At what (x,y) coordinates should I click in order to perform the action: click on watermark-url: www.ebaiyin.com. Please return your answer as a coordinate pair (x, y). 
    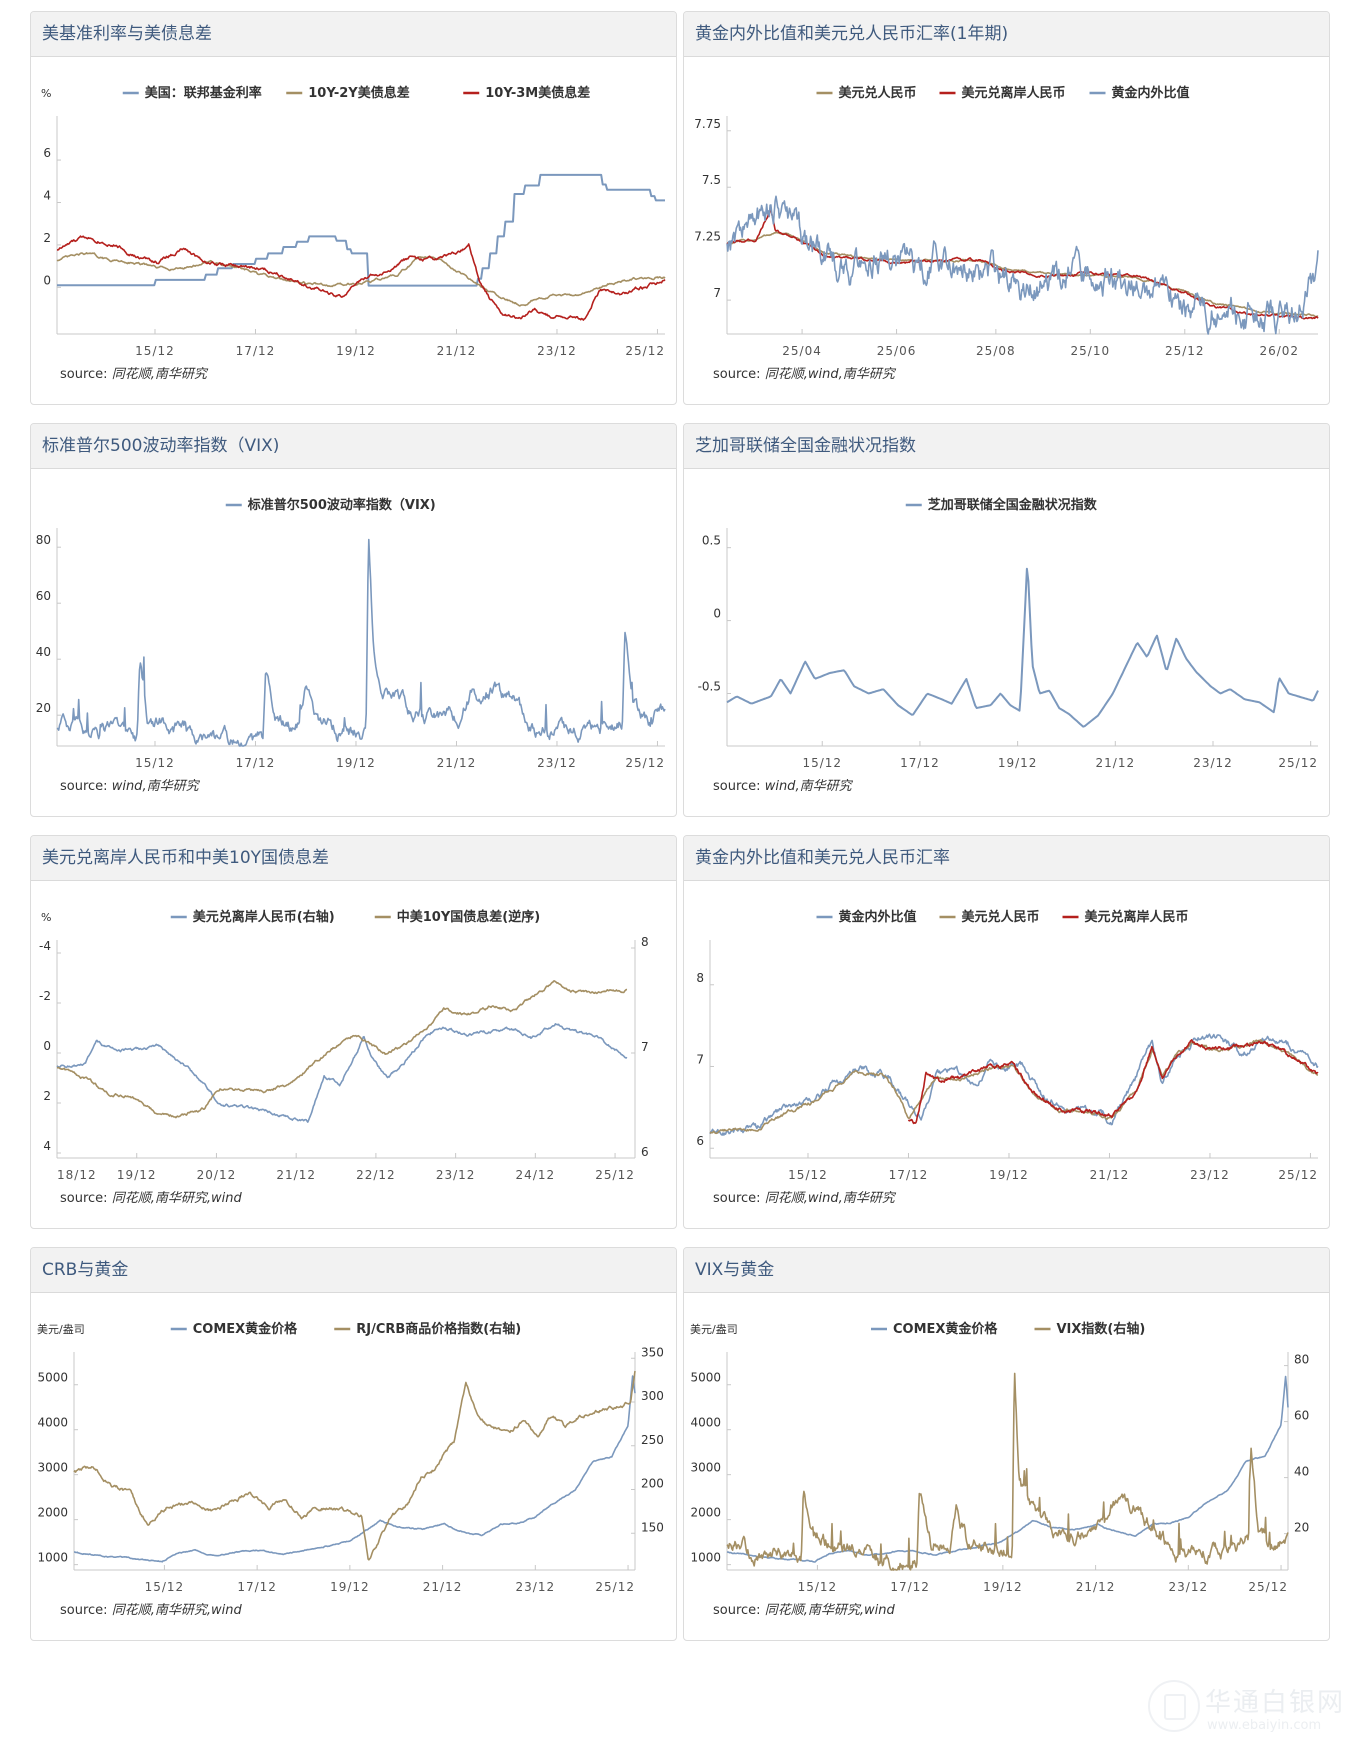
    Looking at the image, I should click on (1264, 1725).